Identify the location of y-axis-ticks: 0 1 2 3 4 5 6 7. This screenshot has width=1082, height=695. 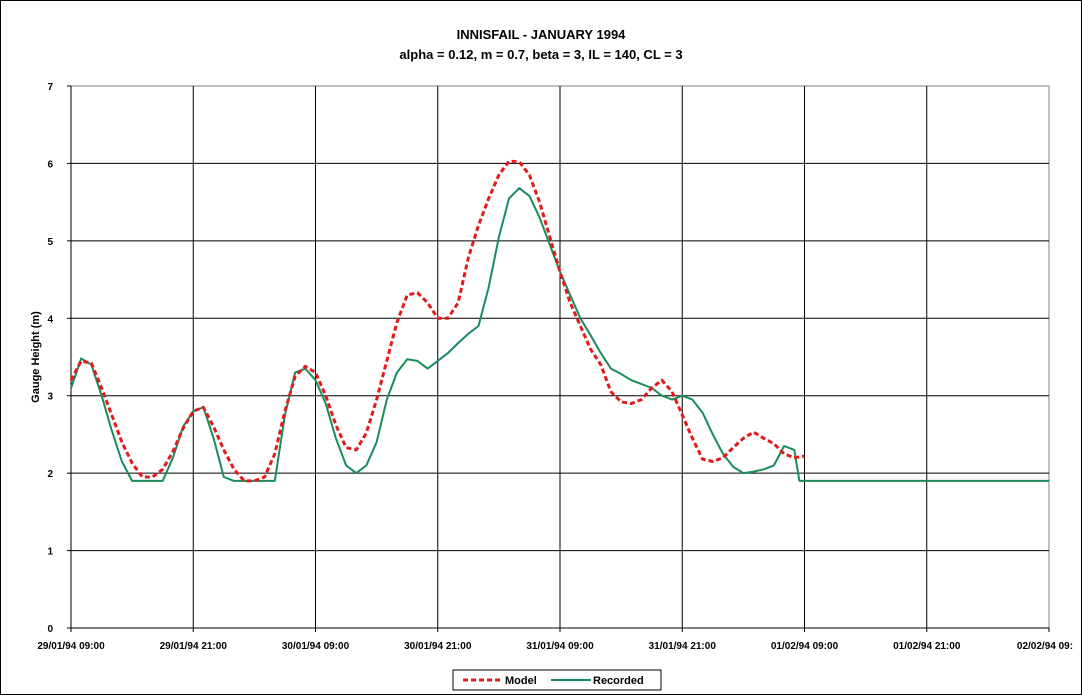
(59, 358).